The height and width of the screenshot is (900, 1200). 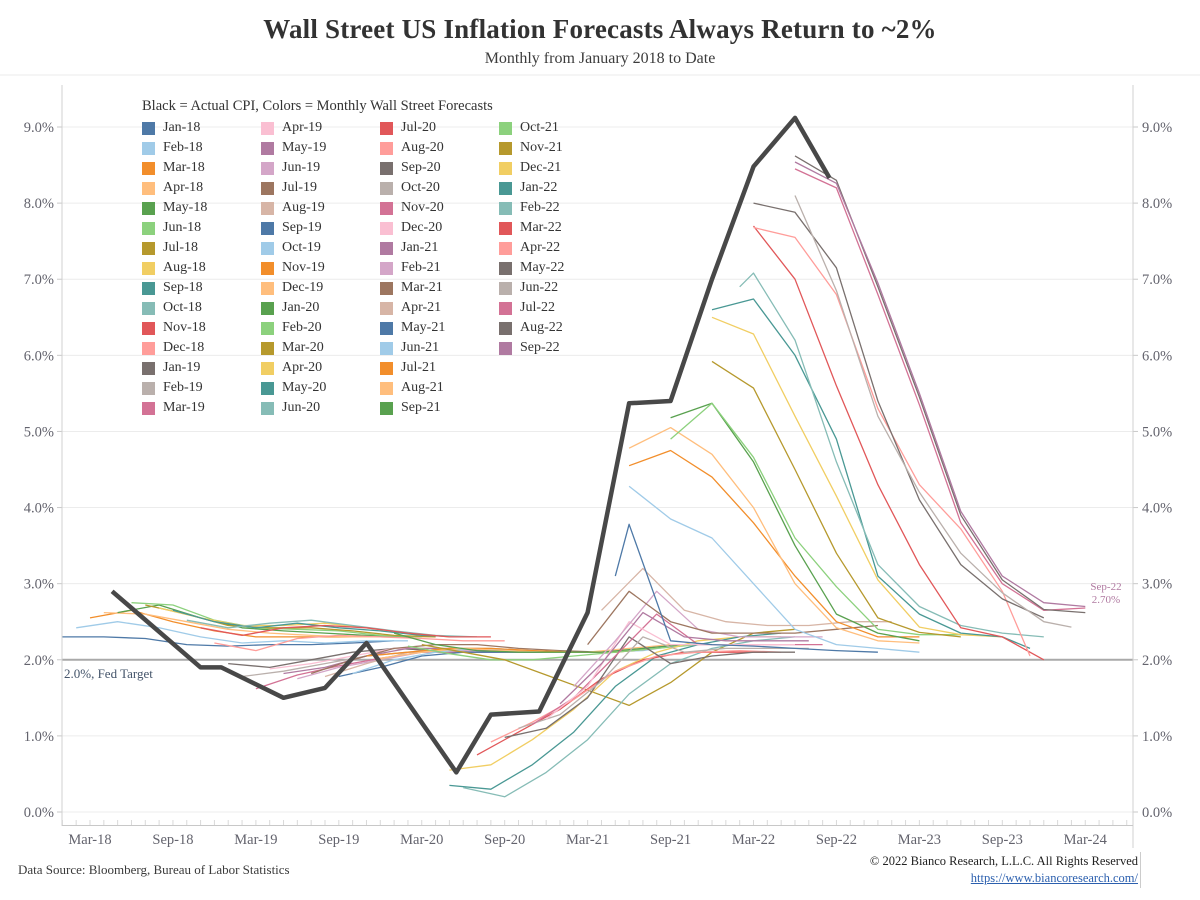 I want to click on legend-item-Nov-20: Nov-20, so click(x=435, y=208).